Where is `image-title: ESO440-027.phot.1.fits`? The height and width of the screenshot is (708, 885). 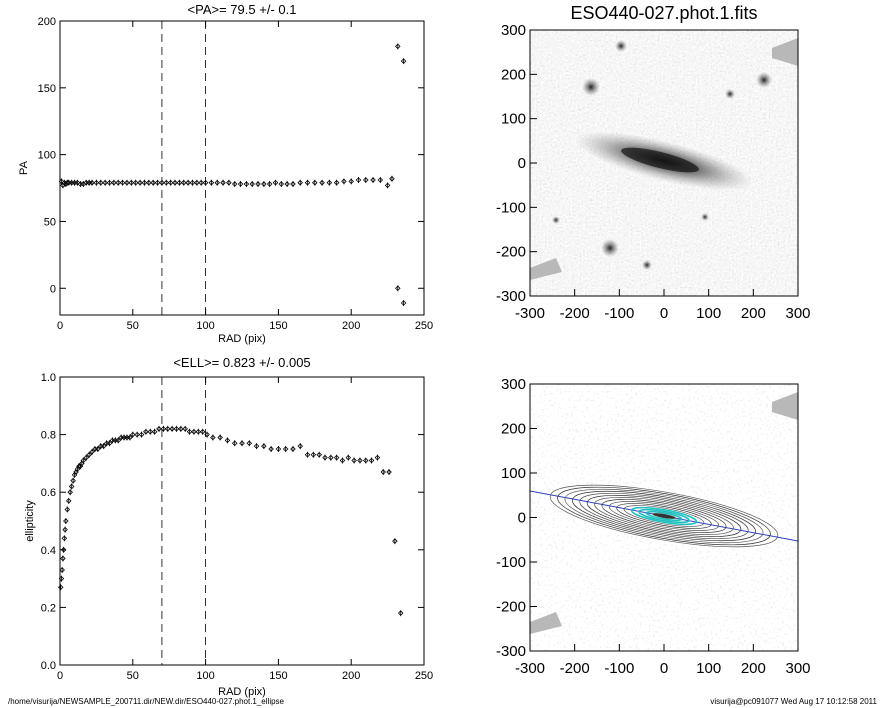 image-title: ESO440-027.phot.1.fits is located at coordinates (663, 13).